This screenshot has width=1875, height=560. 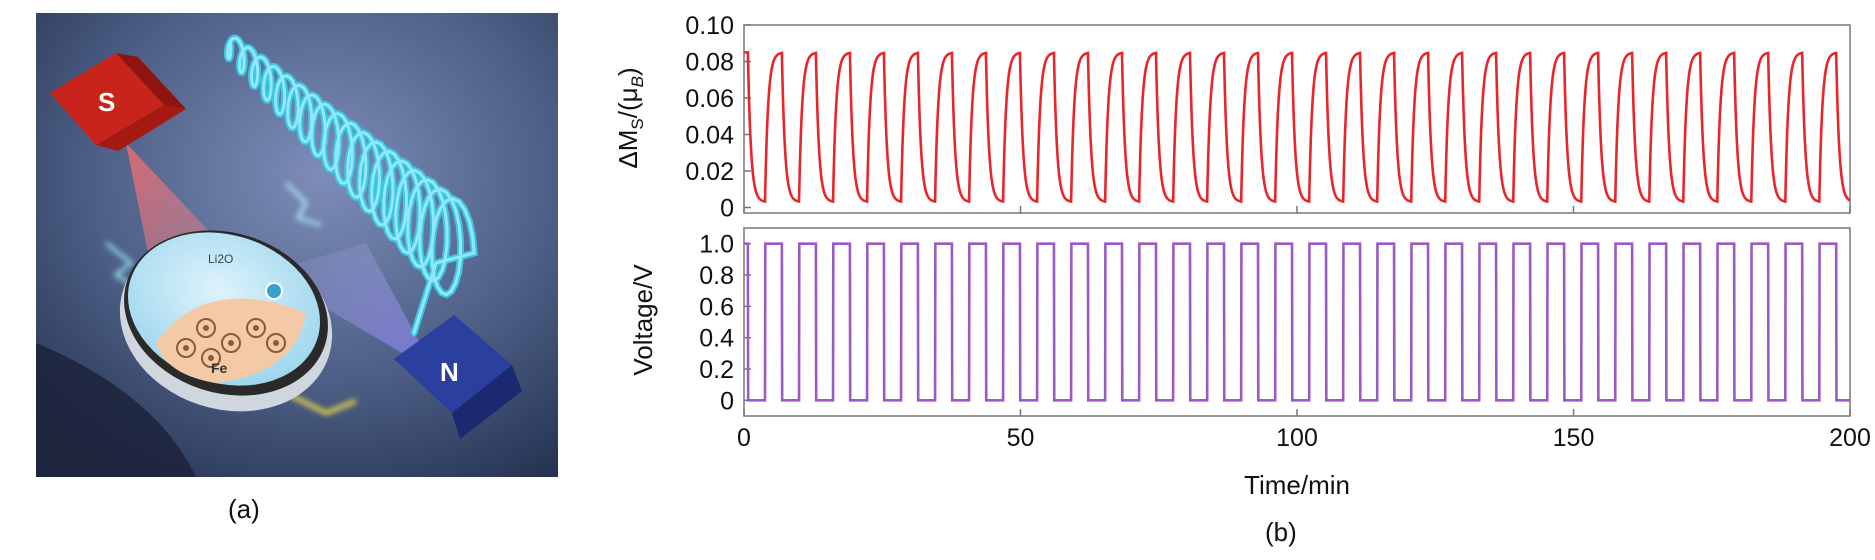 I want to click on top-y-tick-label: 0.02, so click(x=709, y=172).